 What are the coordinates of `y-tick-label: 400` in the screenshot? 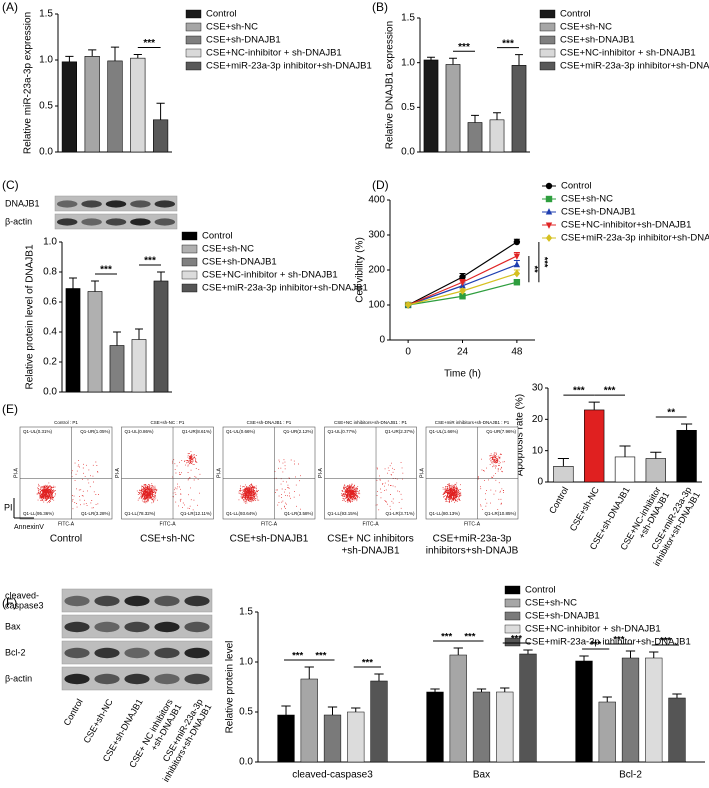 It's located at (376, 200).